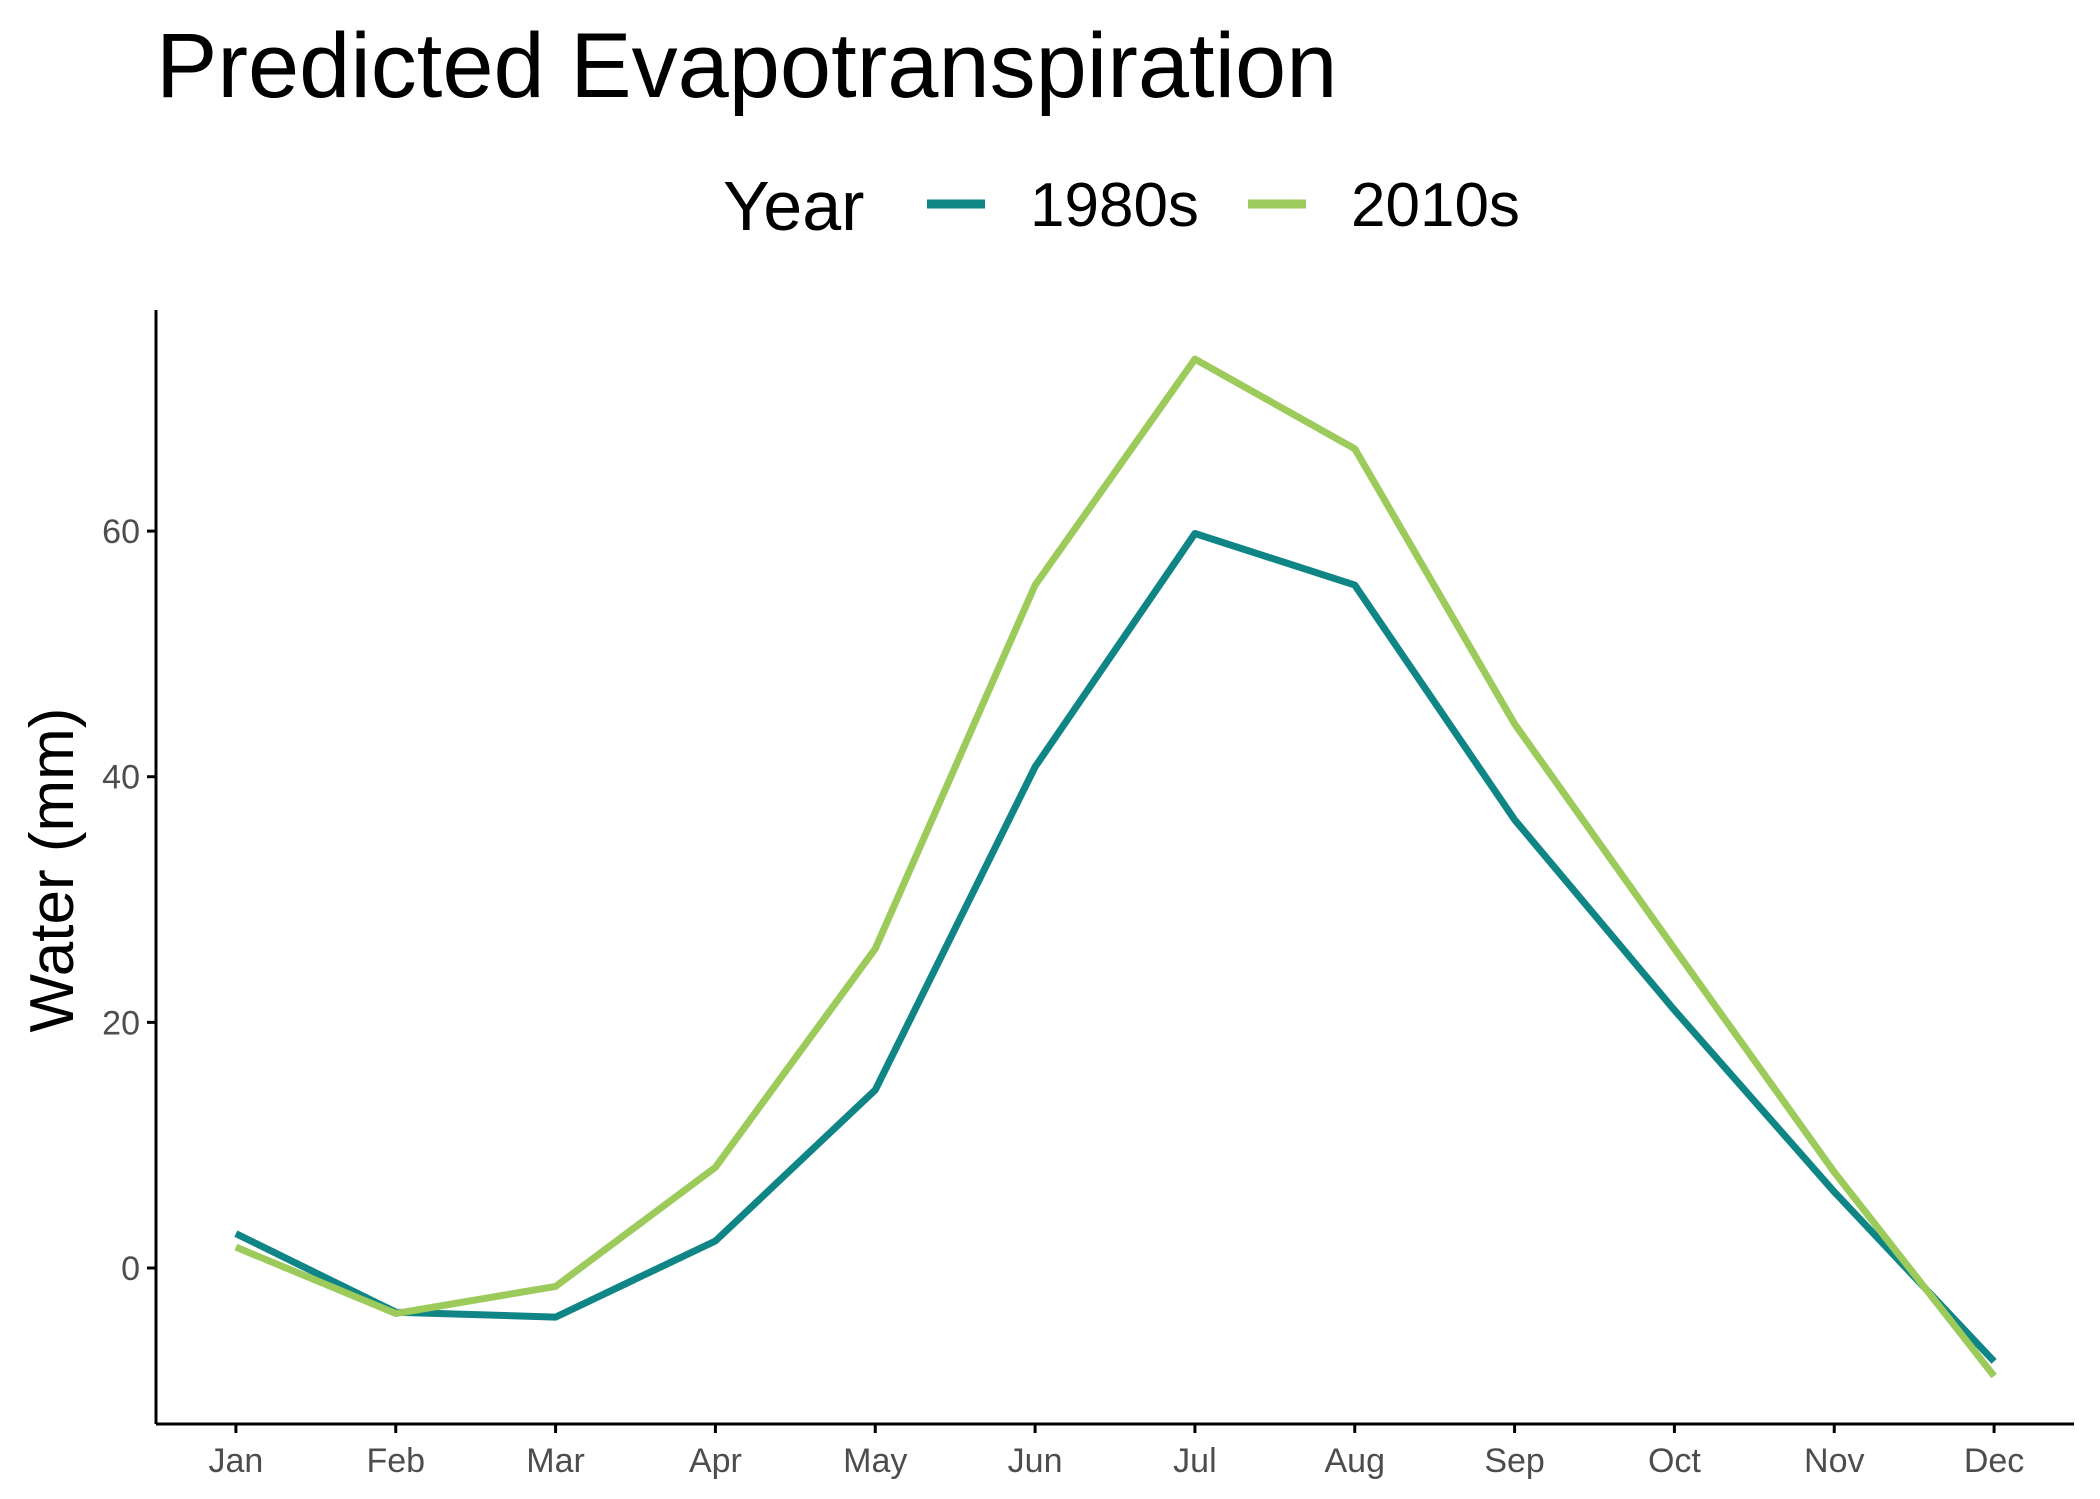  Describe the element at coordinates (555, 1461) in the screenshot. I see `x-tick-label: Mar` at that location.